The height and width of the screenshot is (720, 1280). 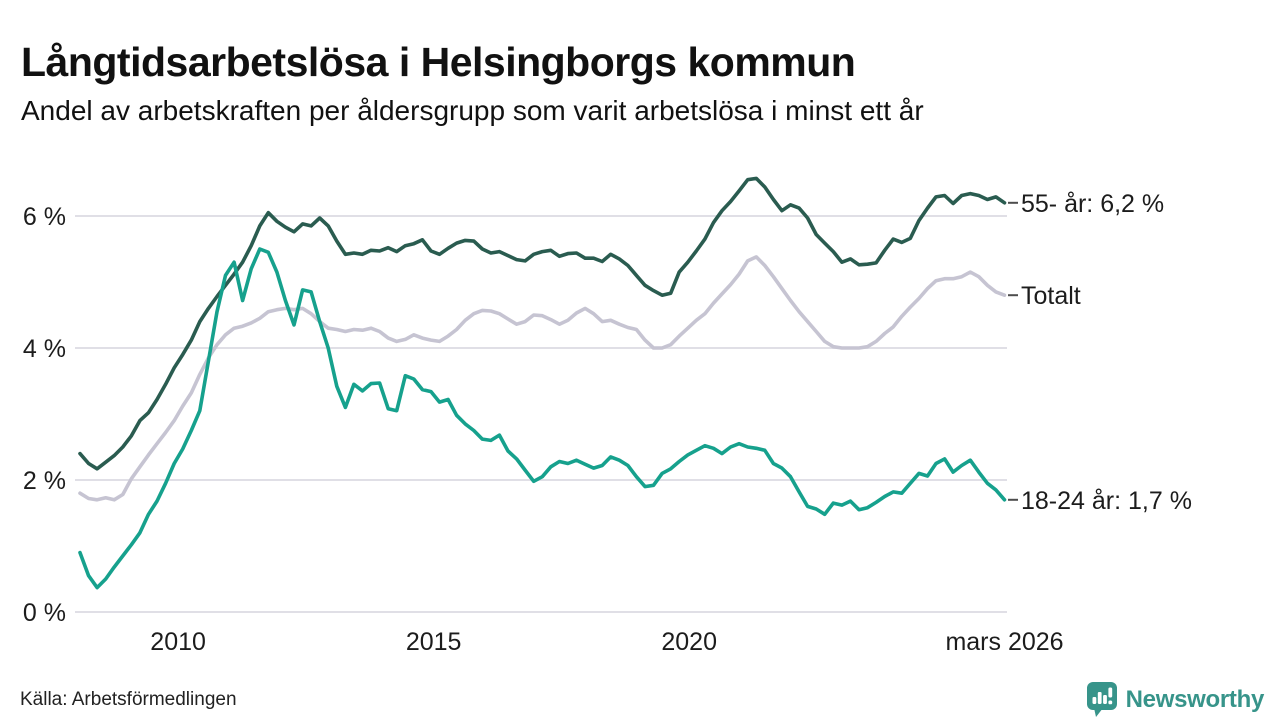 I want to click on page-title: Långtidsarbetslösa i Helsingborgs kommun, so click(x=438, y=62).